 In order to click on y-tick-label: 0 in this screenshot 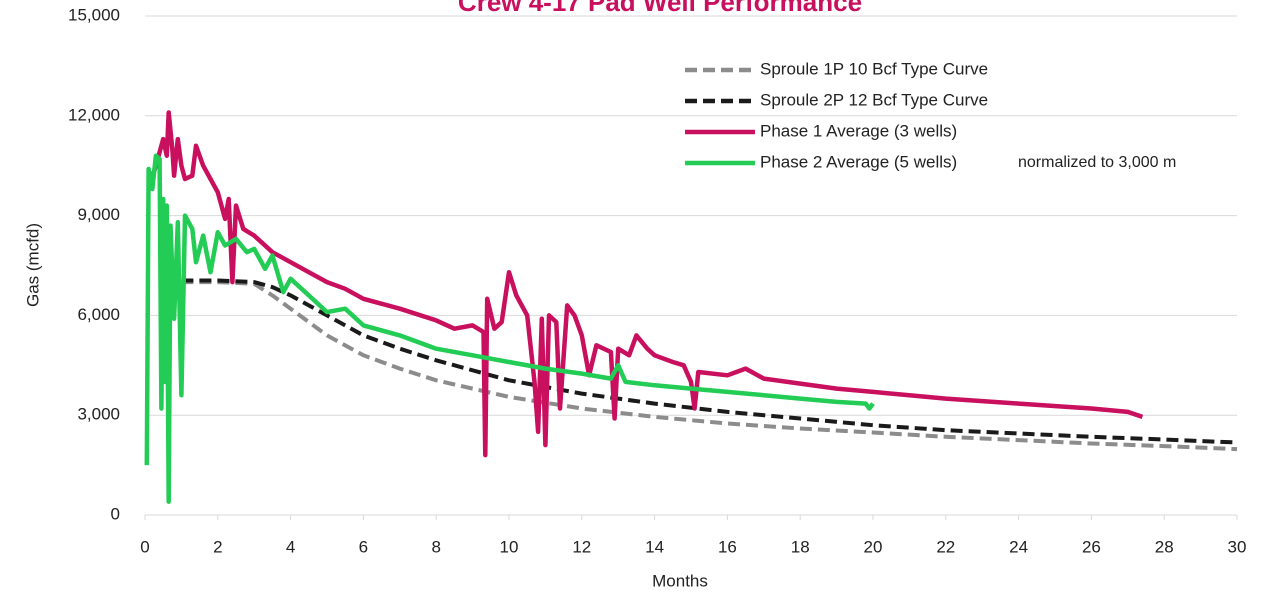, I will do `click(115, 513)`.